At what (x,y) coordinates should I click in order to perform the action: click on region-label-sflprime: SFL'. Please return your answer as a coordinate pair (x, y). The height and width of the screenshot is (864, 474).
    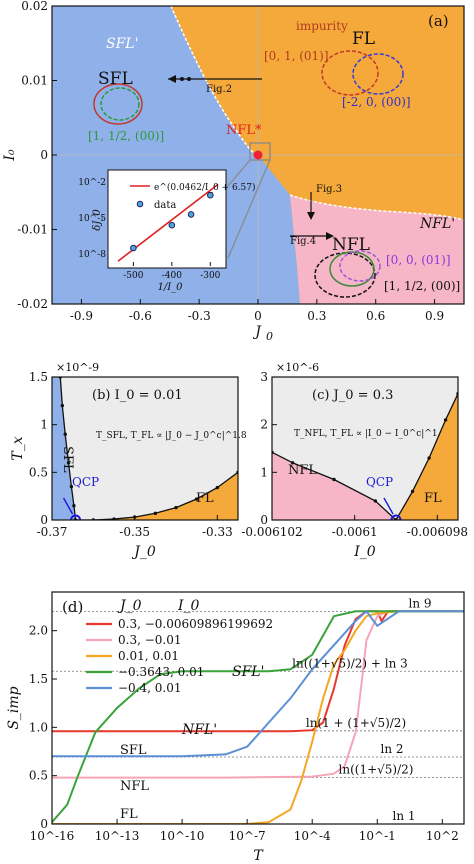
    Looking at the image, I should click on (122, 44).